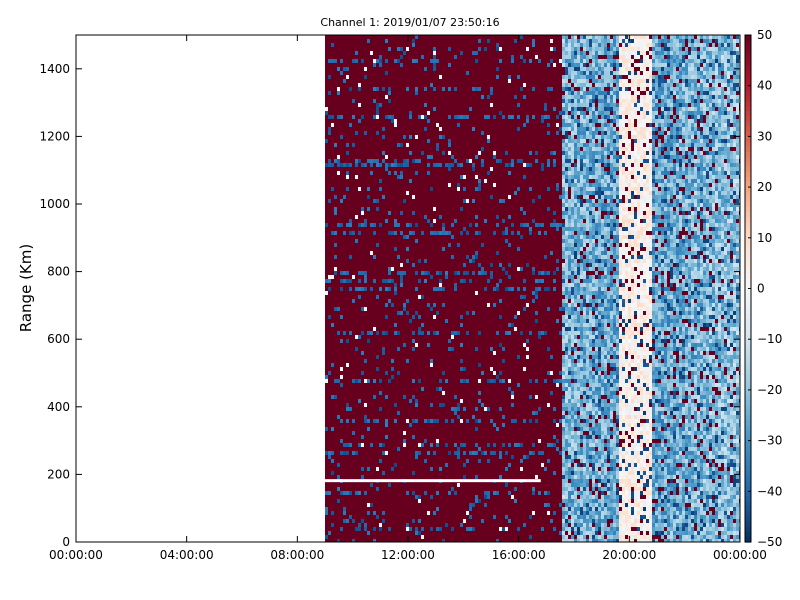 This screenshot has width=800, height=600. I want to click on y-tick-label: 800, so click(58, 272).